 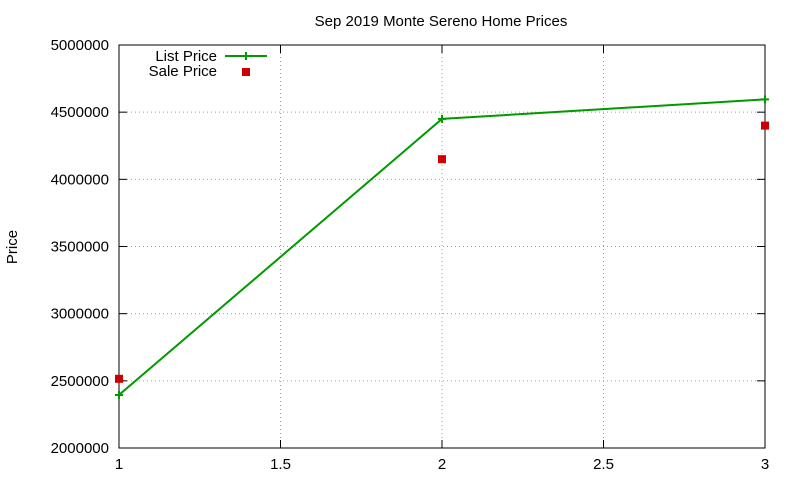 What do you see at coordinates (765, 464) in the screenshot?
I see `x-tick-label: 3` at bounding box center [765, 464].